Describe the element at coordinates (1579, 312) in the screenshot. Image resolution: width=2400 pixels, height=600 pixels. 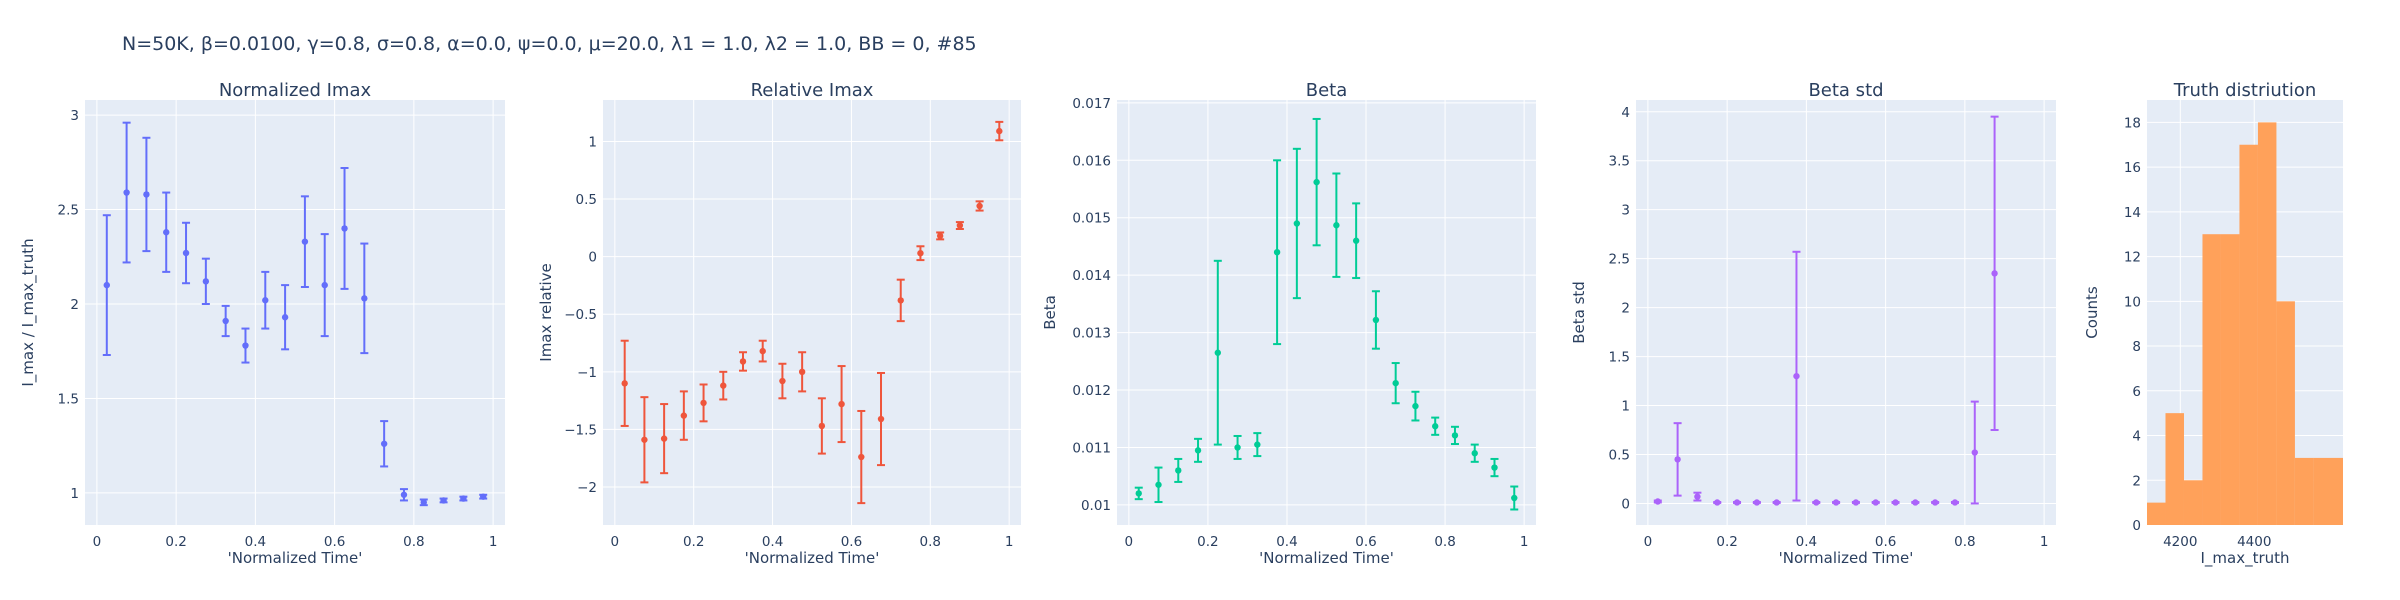
I see `y-axis-label: Beta std` at that location.